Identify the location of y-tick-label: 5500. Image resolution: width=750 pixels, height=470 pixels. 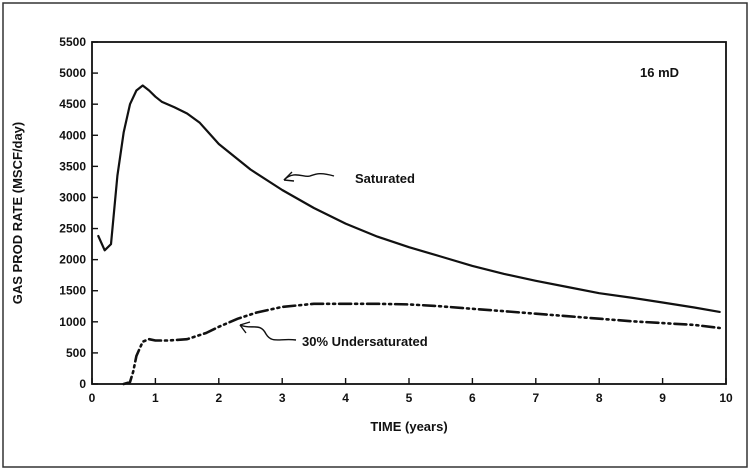
(72, 42).